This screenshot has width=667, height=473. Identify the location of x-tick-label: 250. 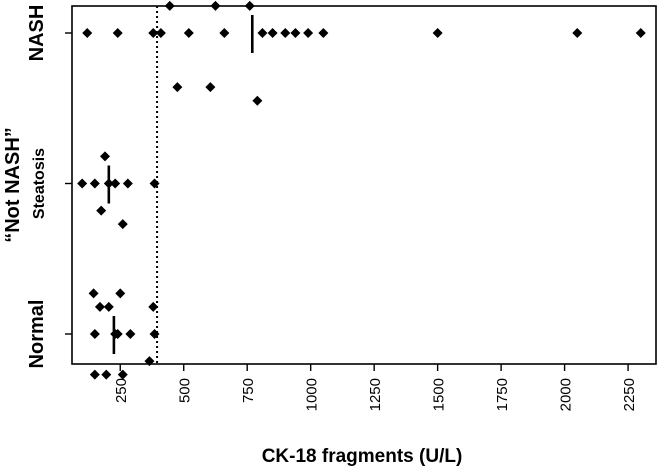
(121, 390).